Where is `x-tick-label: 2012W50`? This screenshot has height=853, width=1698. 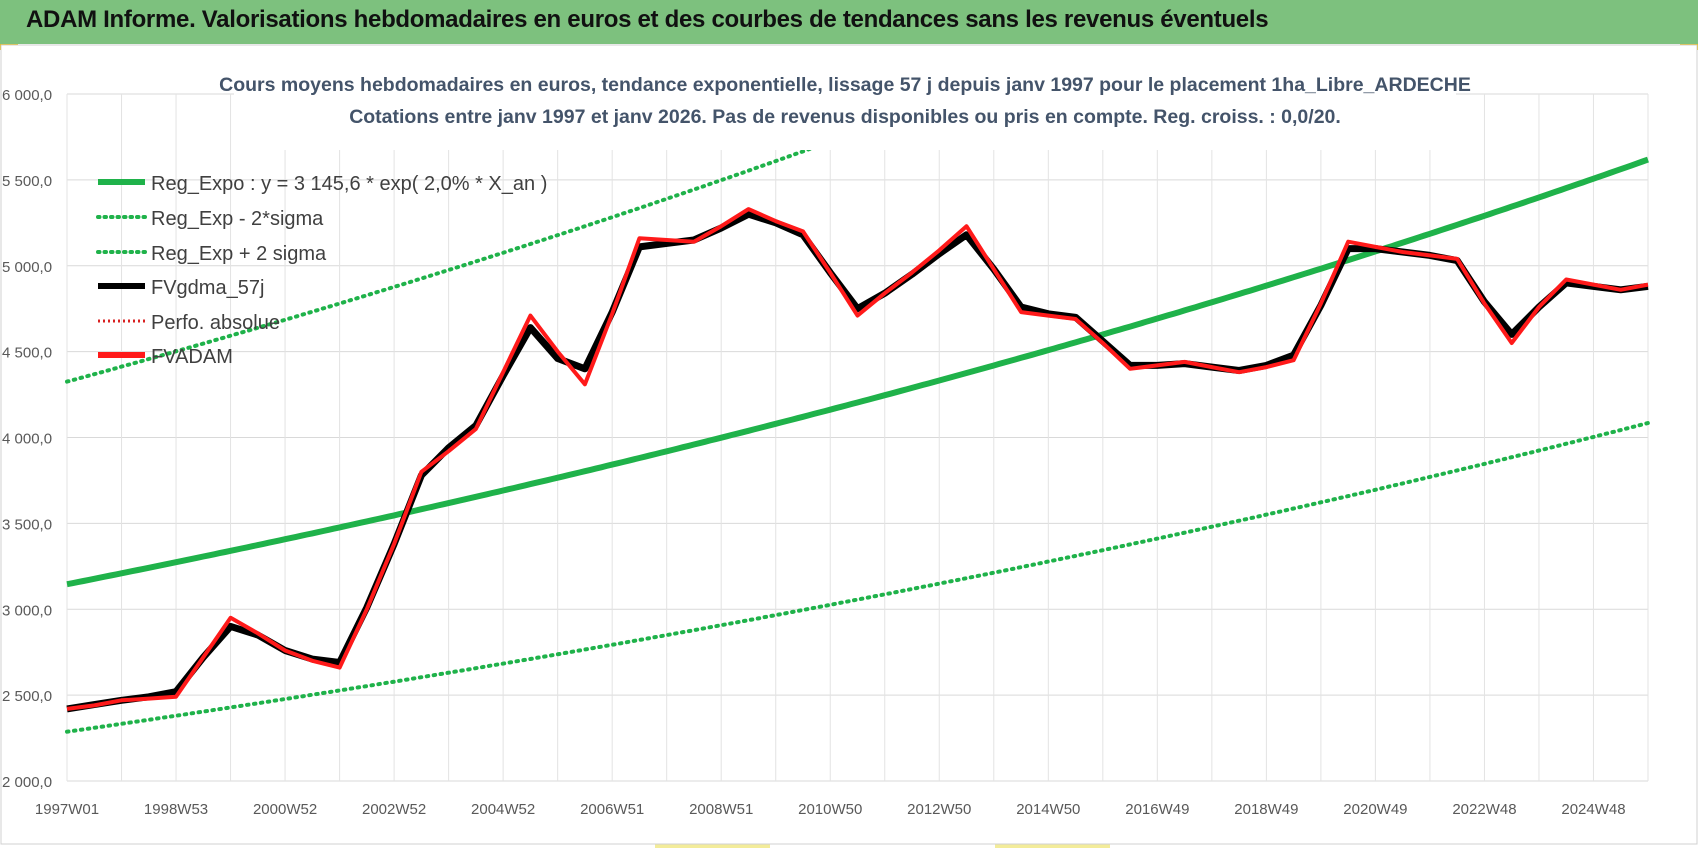
x-tick-label: 2012W50 is located at coordinates (939, 809).